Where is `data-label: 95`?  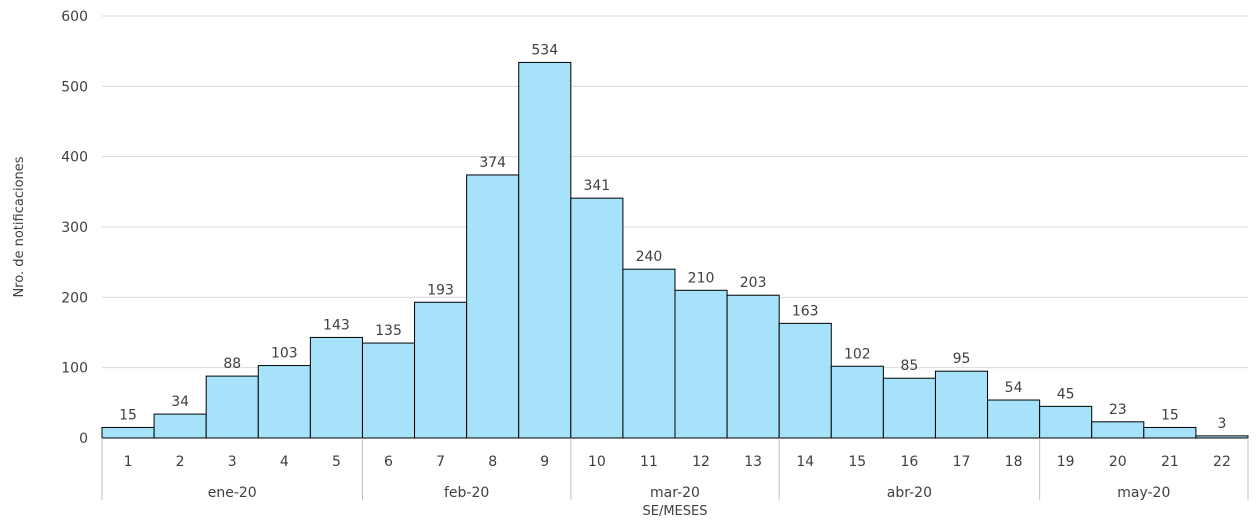
data-label: 95 is located at coordinates (962, 359).